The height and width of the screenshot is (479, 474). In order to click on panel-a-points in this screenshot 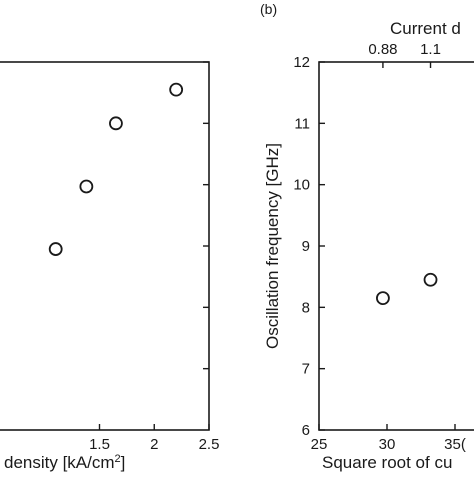, I will do `click(116, 169)`.